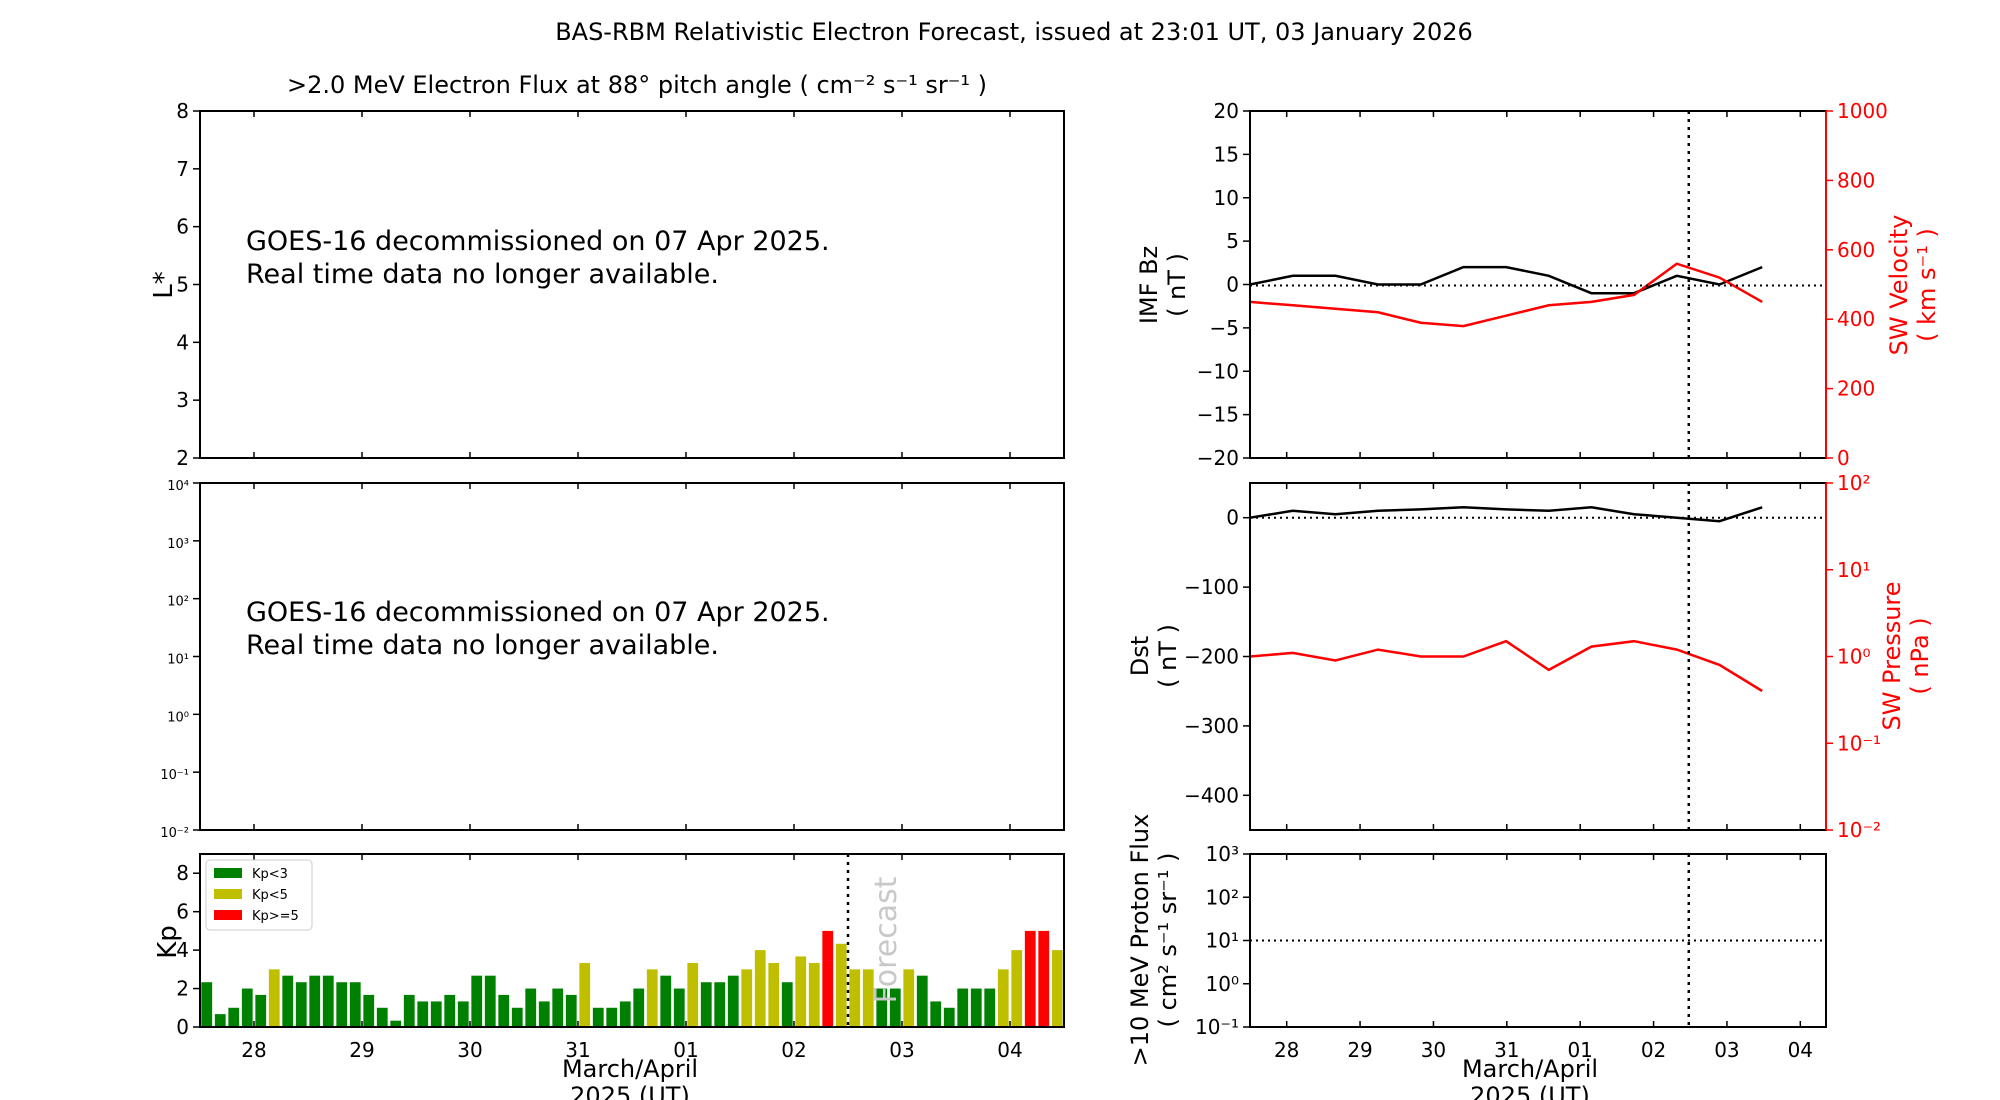 The width and height of the screenshot is (2000, 1100). Describe the element at coordinates (1843, 458) in the screenshot. I see `imf-right-ytick-label: 0` at that location.